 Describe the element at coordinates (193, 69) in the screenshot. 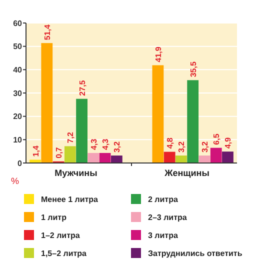

I see `data-label: 35,5` at that location.